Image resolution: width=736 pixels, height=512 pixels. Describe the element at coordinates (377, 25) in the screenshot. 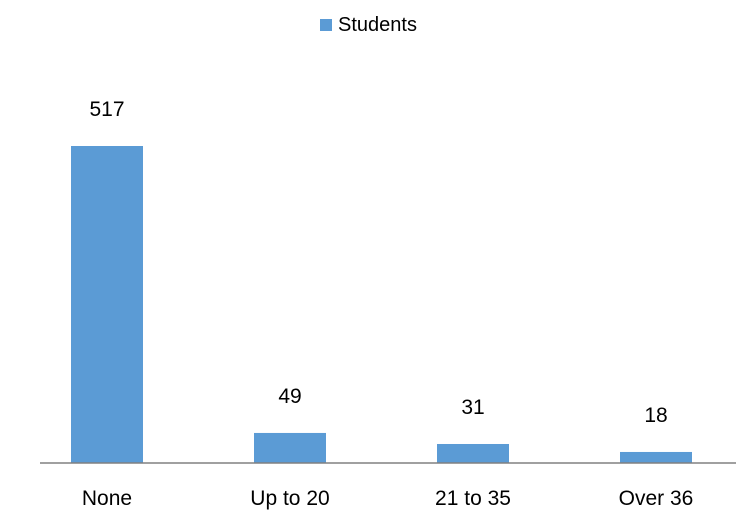

I see `legend-label-students: Students` at that location.